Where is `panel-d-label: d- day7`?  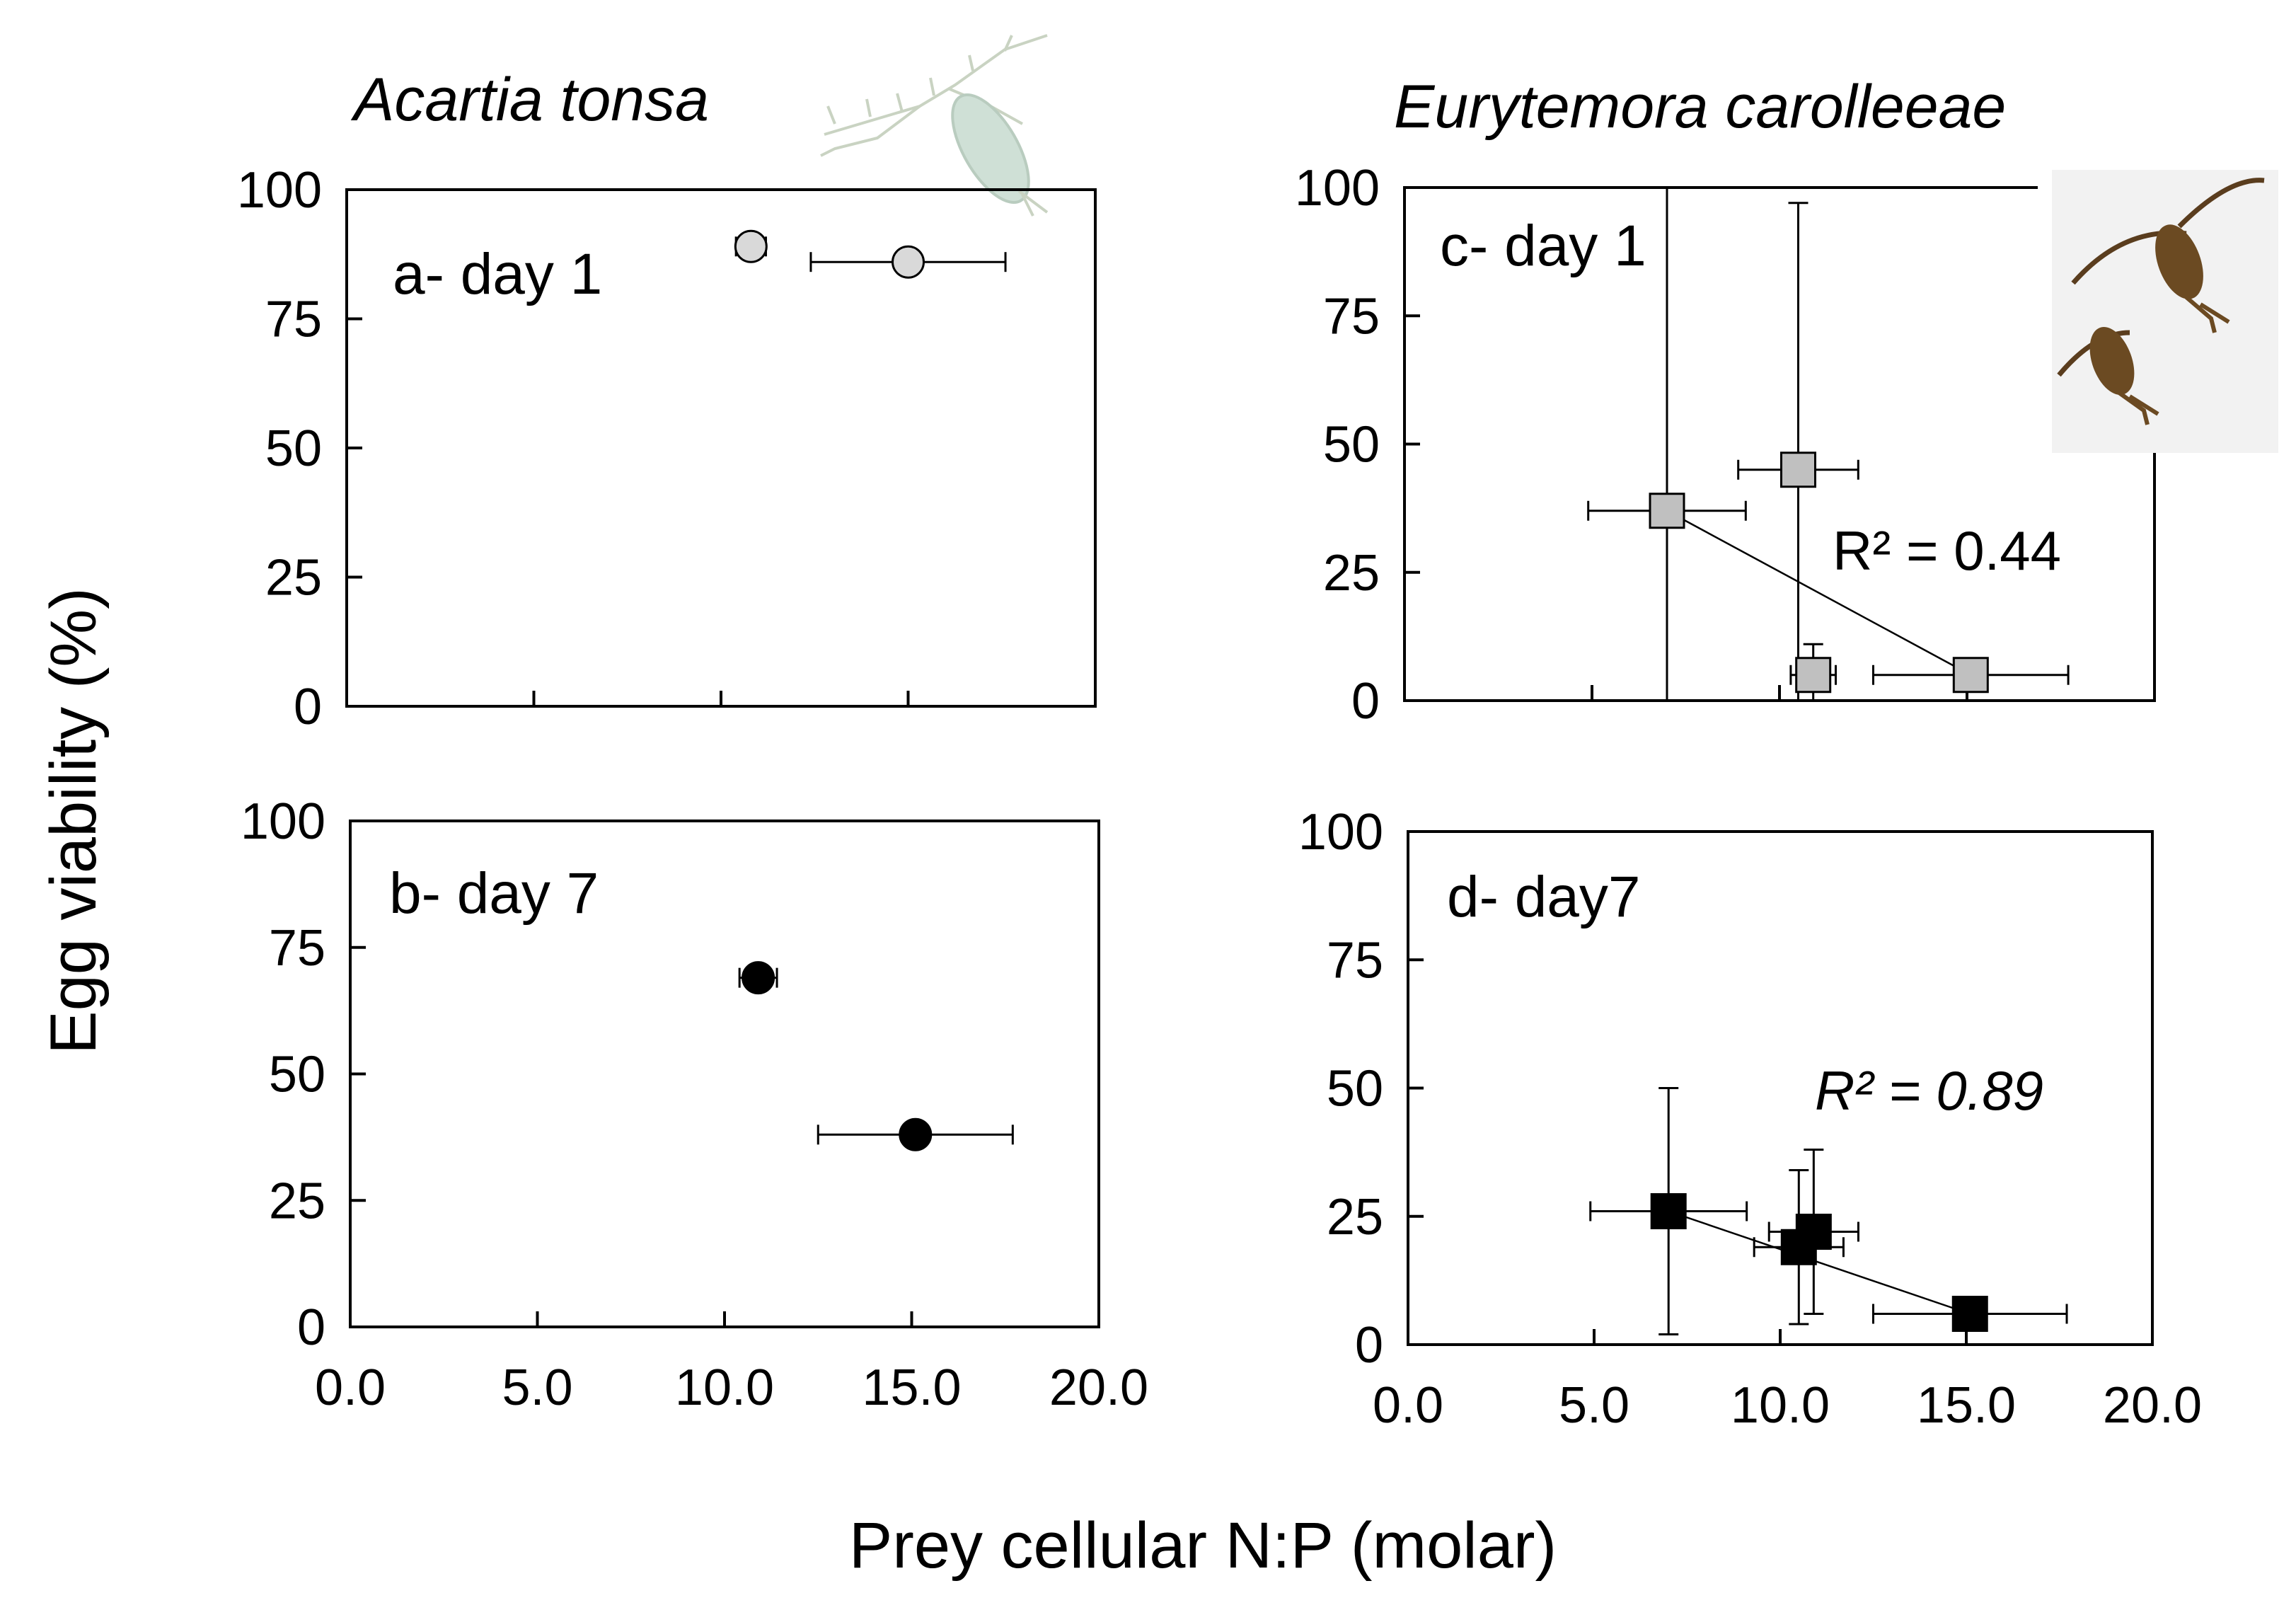
panel-d-label: d- day7 is located at coordinates (1544, 897).